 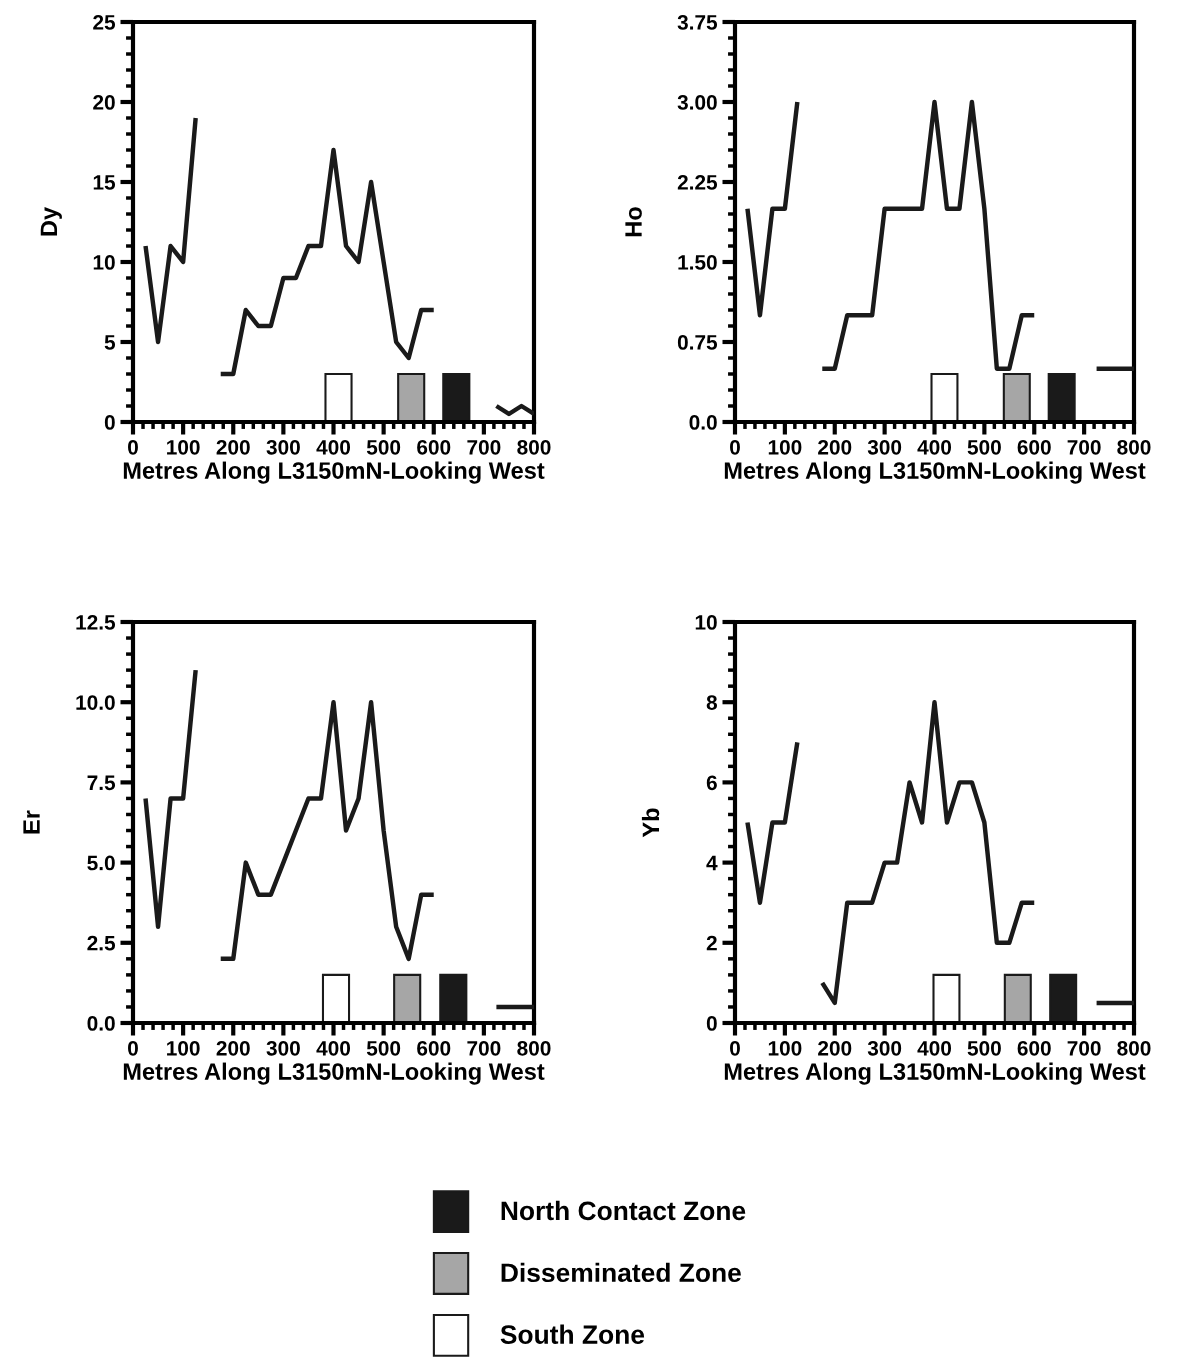 What do you see at coordinates (104, 22) in the screenshot?
I see `y-tick-label: 25` at bounding box center [104, 22].